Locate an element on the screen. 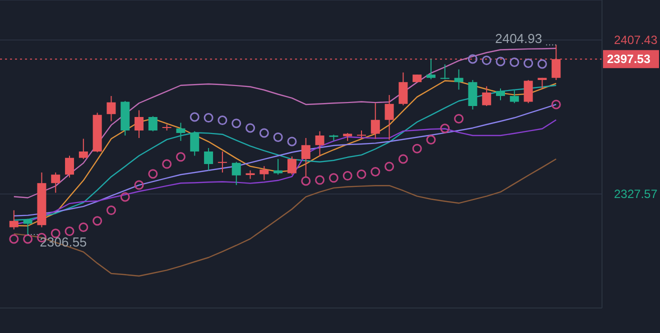 The width and height of the screenshot is (660, 333). ref-line-label: 2397.53 is located at coordinates (629, 59).